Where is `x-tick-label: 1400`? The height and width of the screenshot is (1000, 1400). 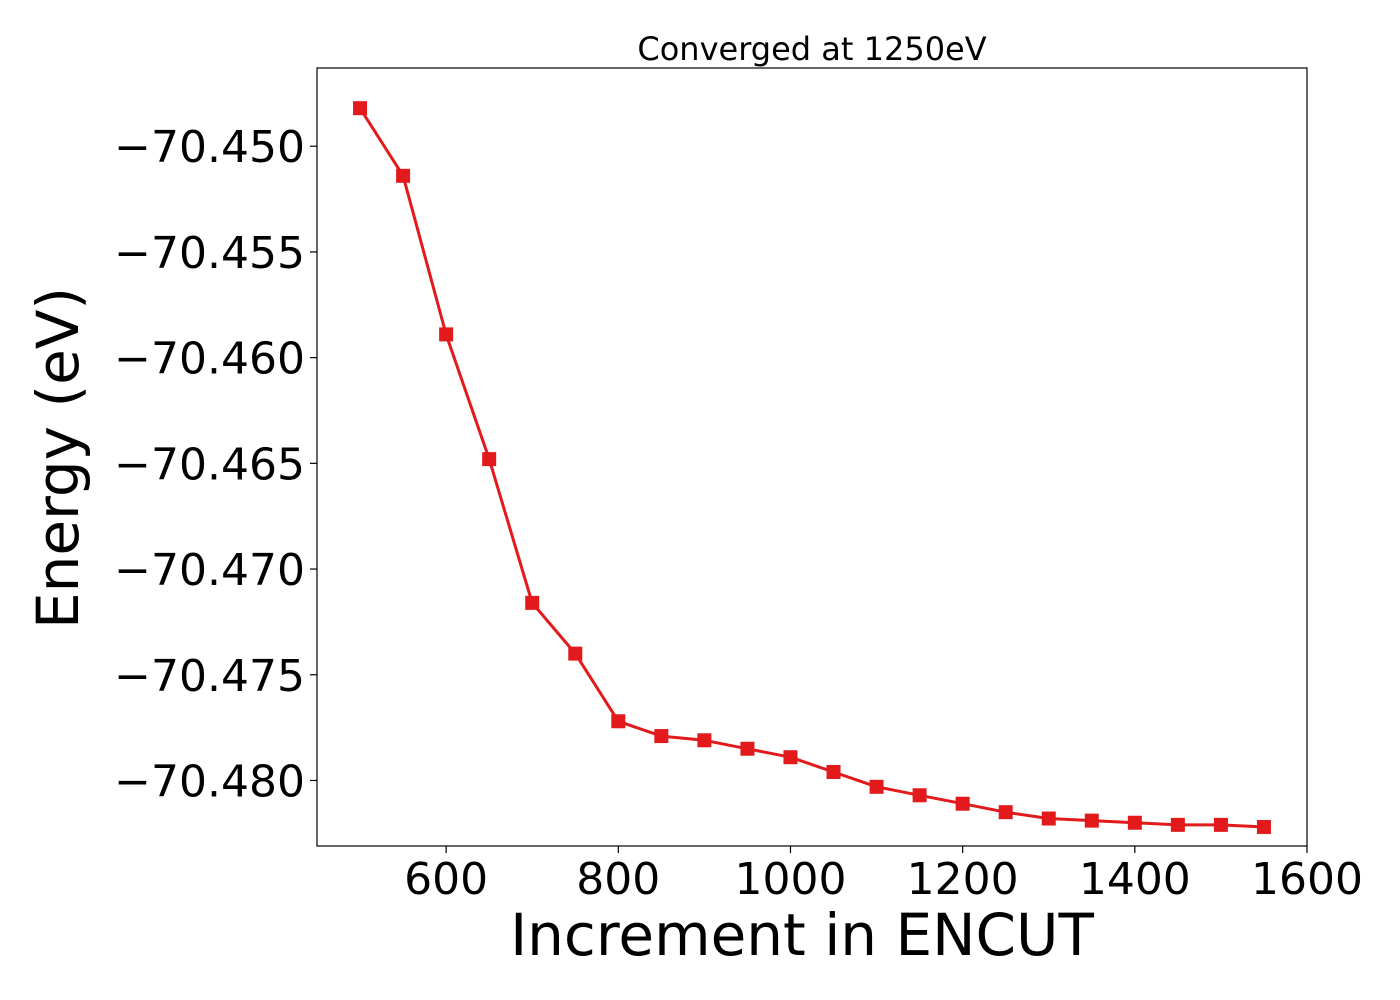 x-tick-label: 1400 is located at coordinates (1135, 879).